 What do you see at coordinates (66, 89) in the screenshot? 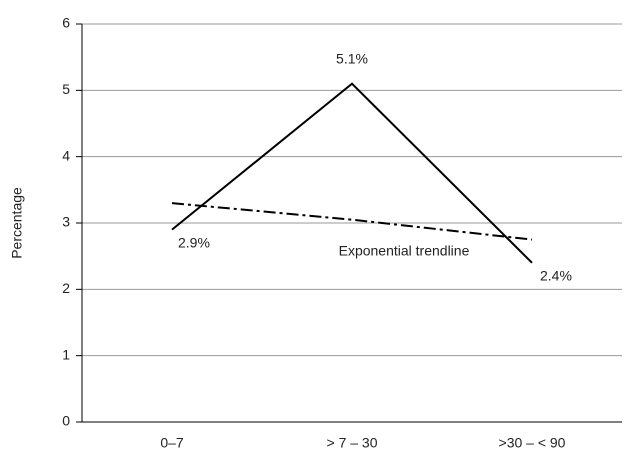
I see `y-tick-label: 5` at bounding box center [66, 89].